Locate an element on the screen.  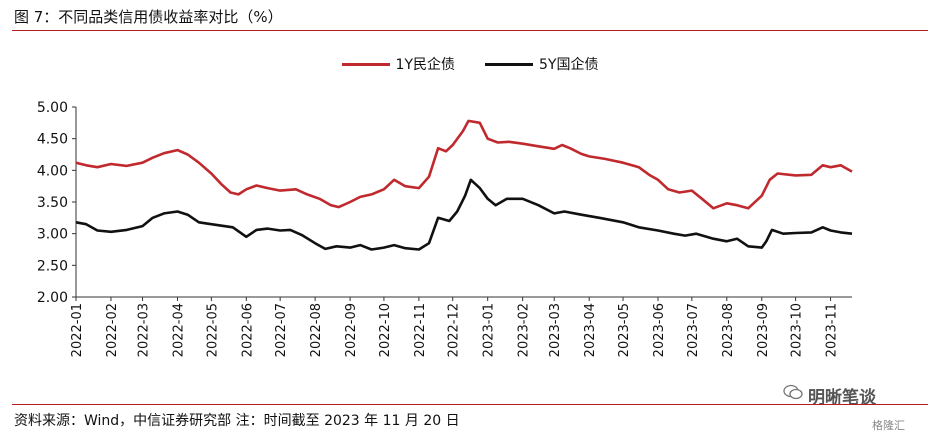
x-tick-label: 2022-06 is located at coordinates (247, 330).